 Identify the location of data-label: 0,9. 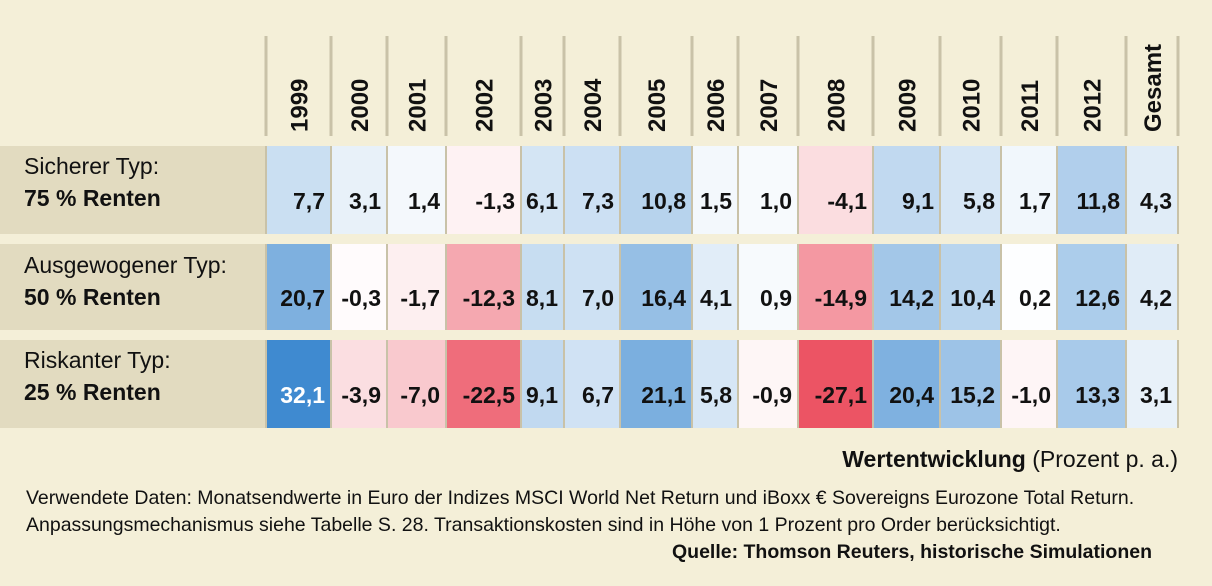
(776, 298).